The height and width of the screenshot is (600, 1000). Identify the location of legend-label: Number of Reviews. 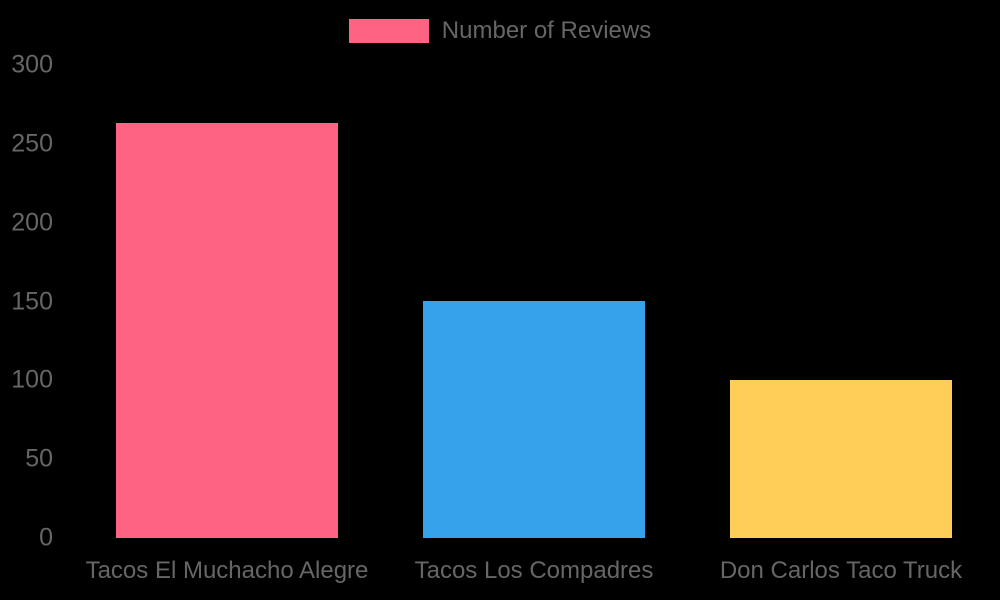
(546, 30).